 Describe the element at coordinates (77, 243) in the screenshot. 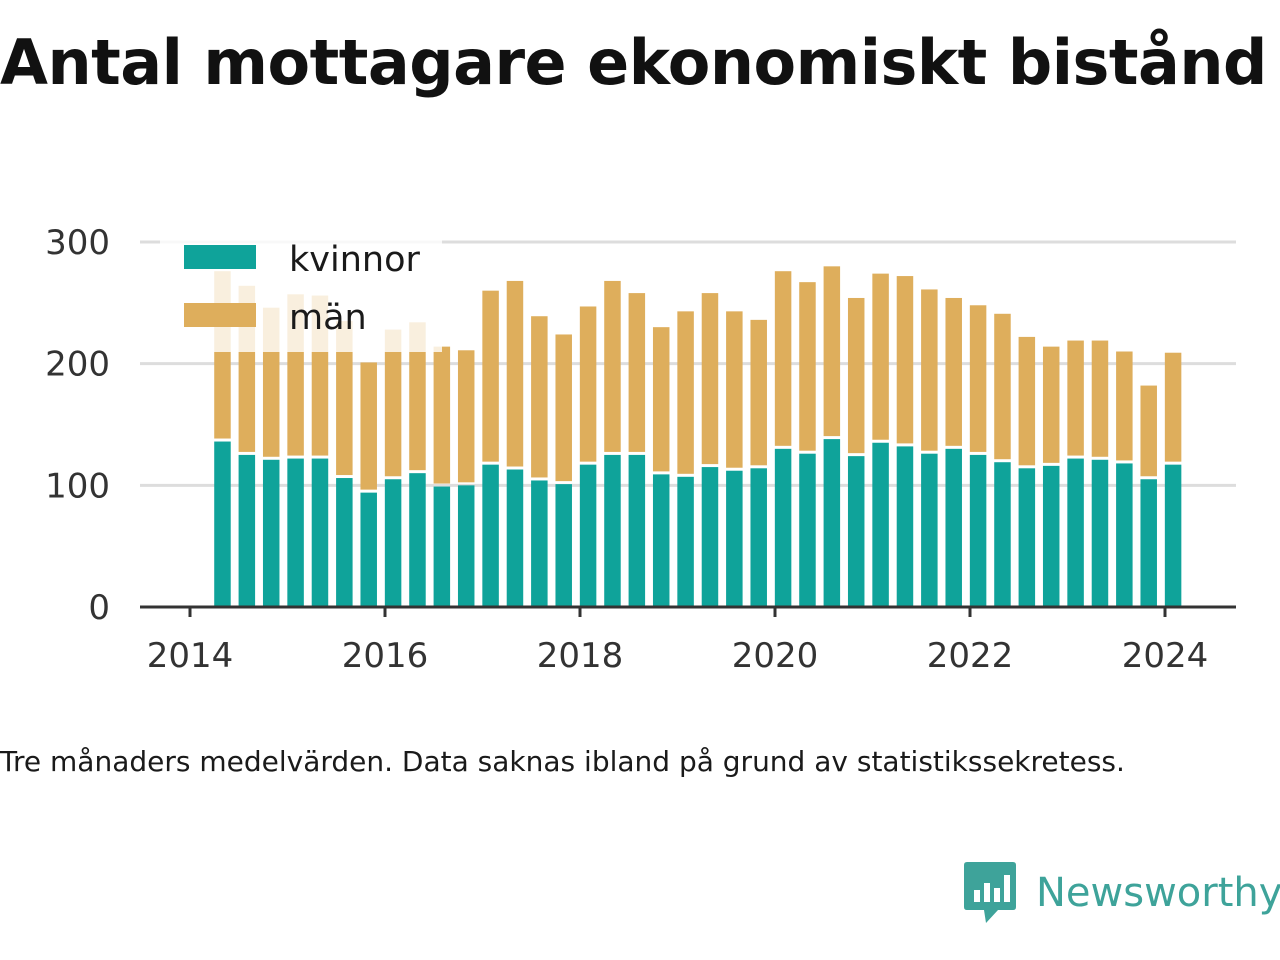

I see `y-tick-label: 300` at that location.